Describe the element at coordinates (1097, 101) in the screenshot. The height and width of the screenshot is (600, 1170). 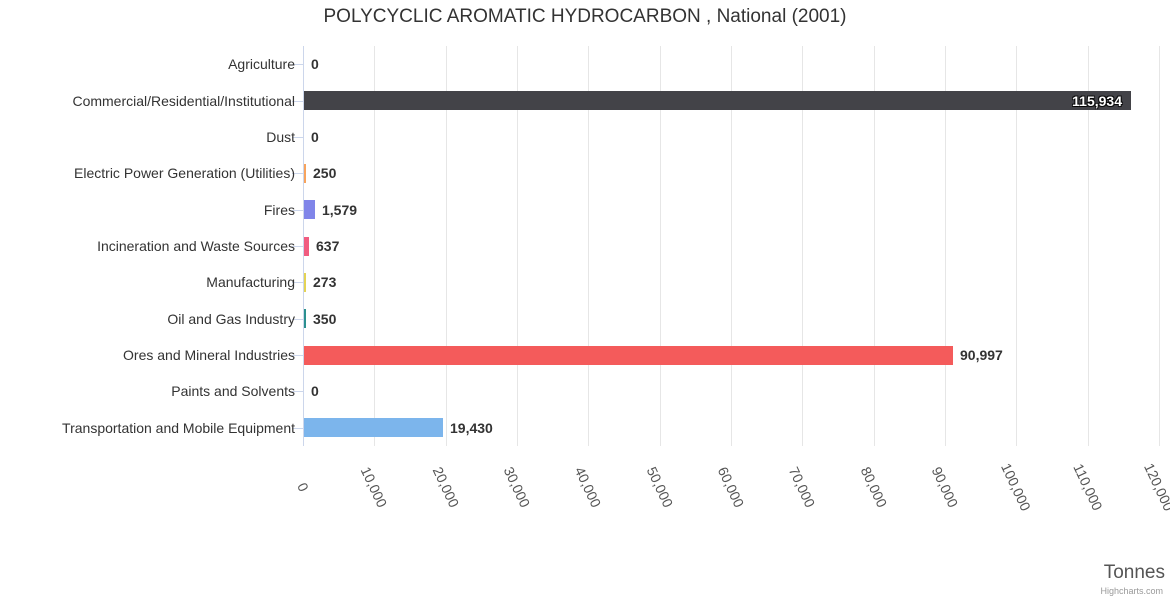
I see `bar-value-label: 115,934` at that location.